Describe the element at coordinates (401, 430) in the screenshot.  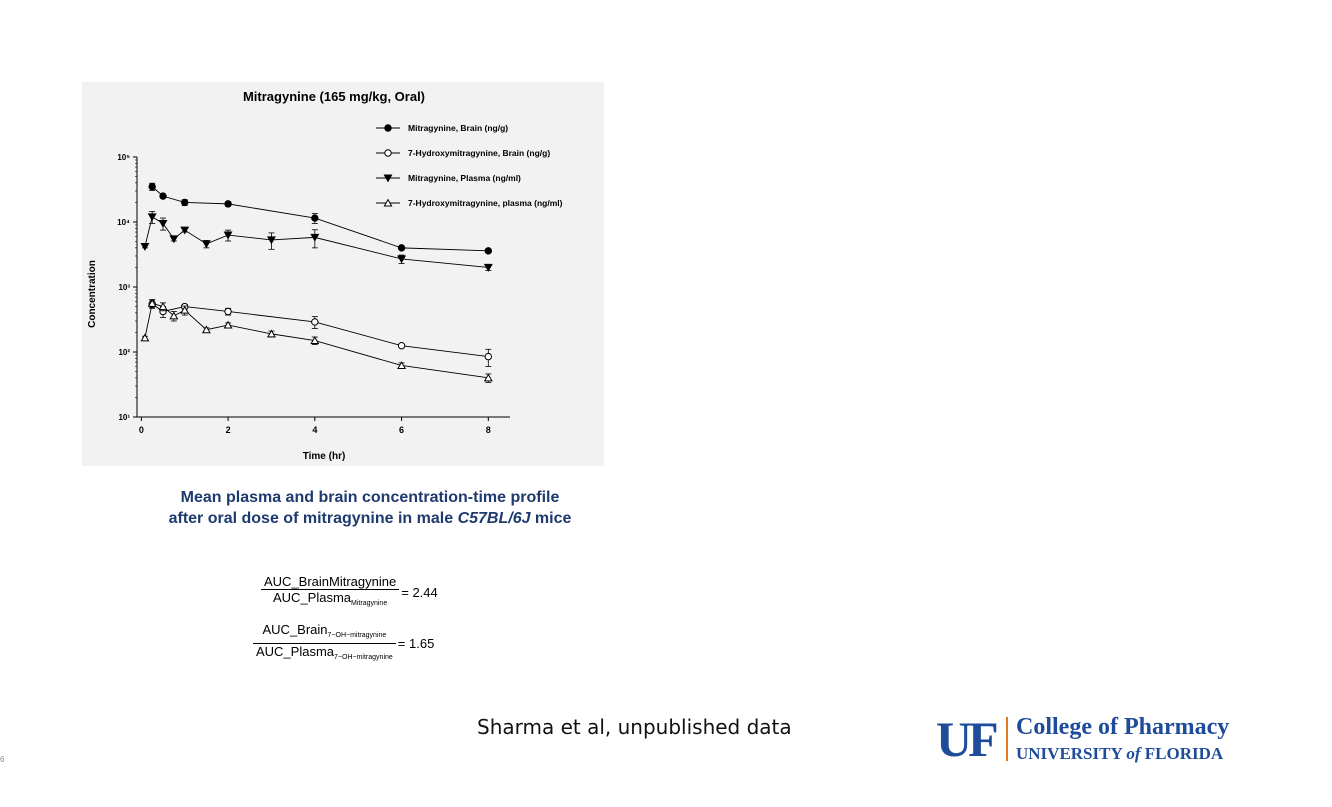
I see `x-tick-label: 6` at that location.